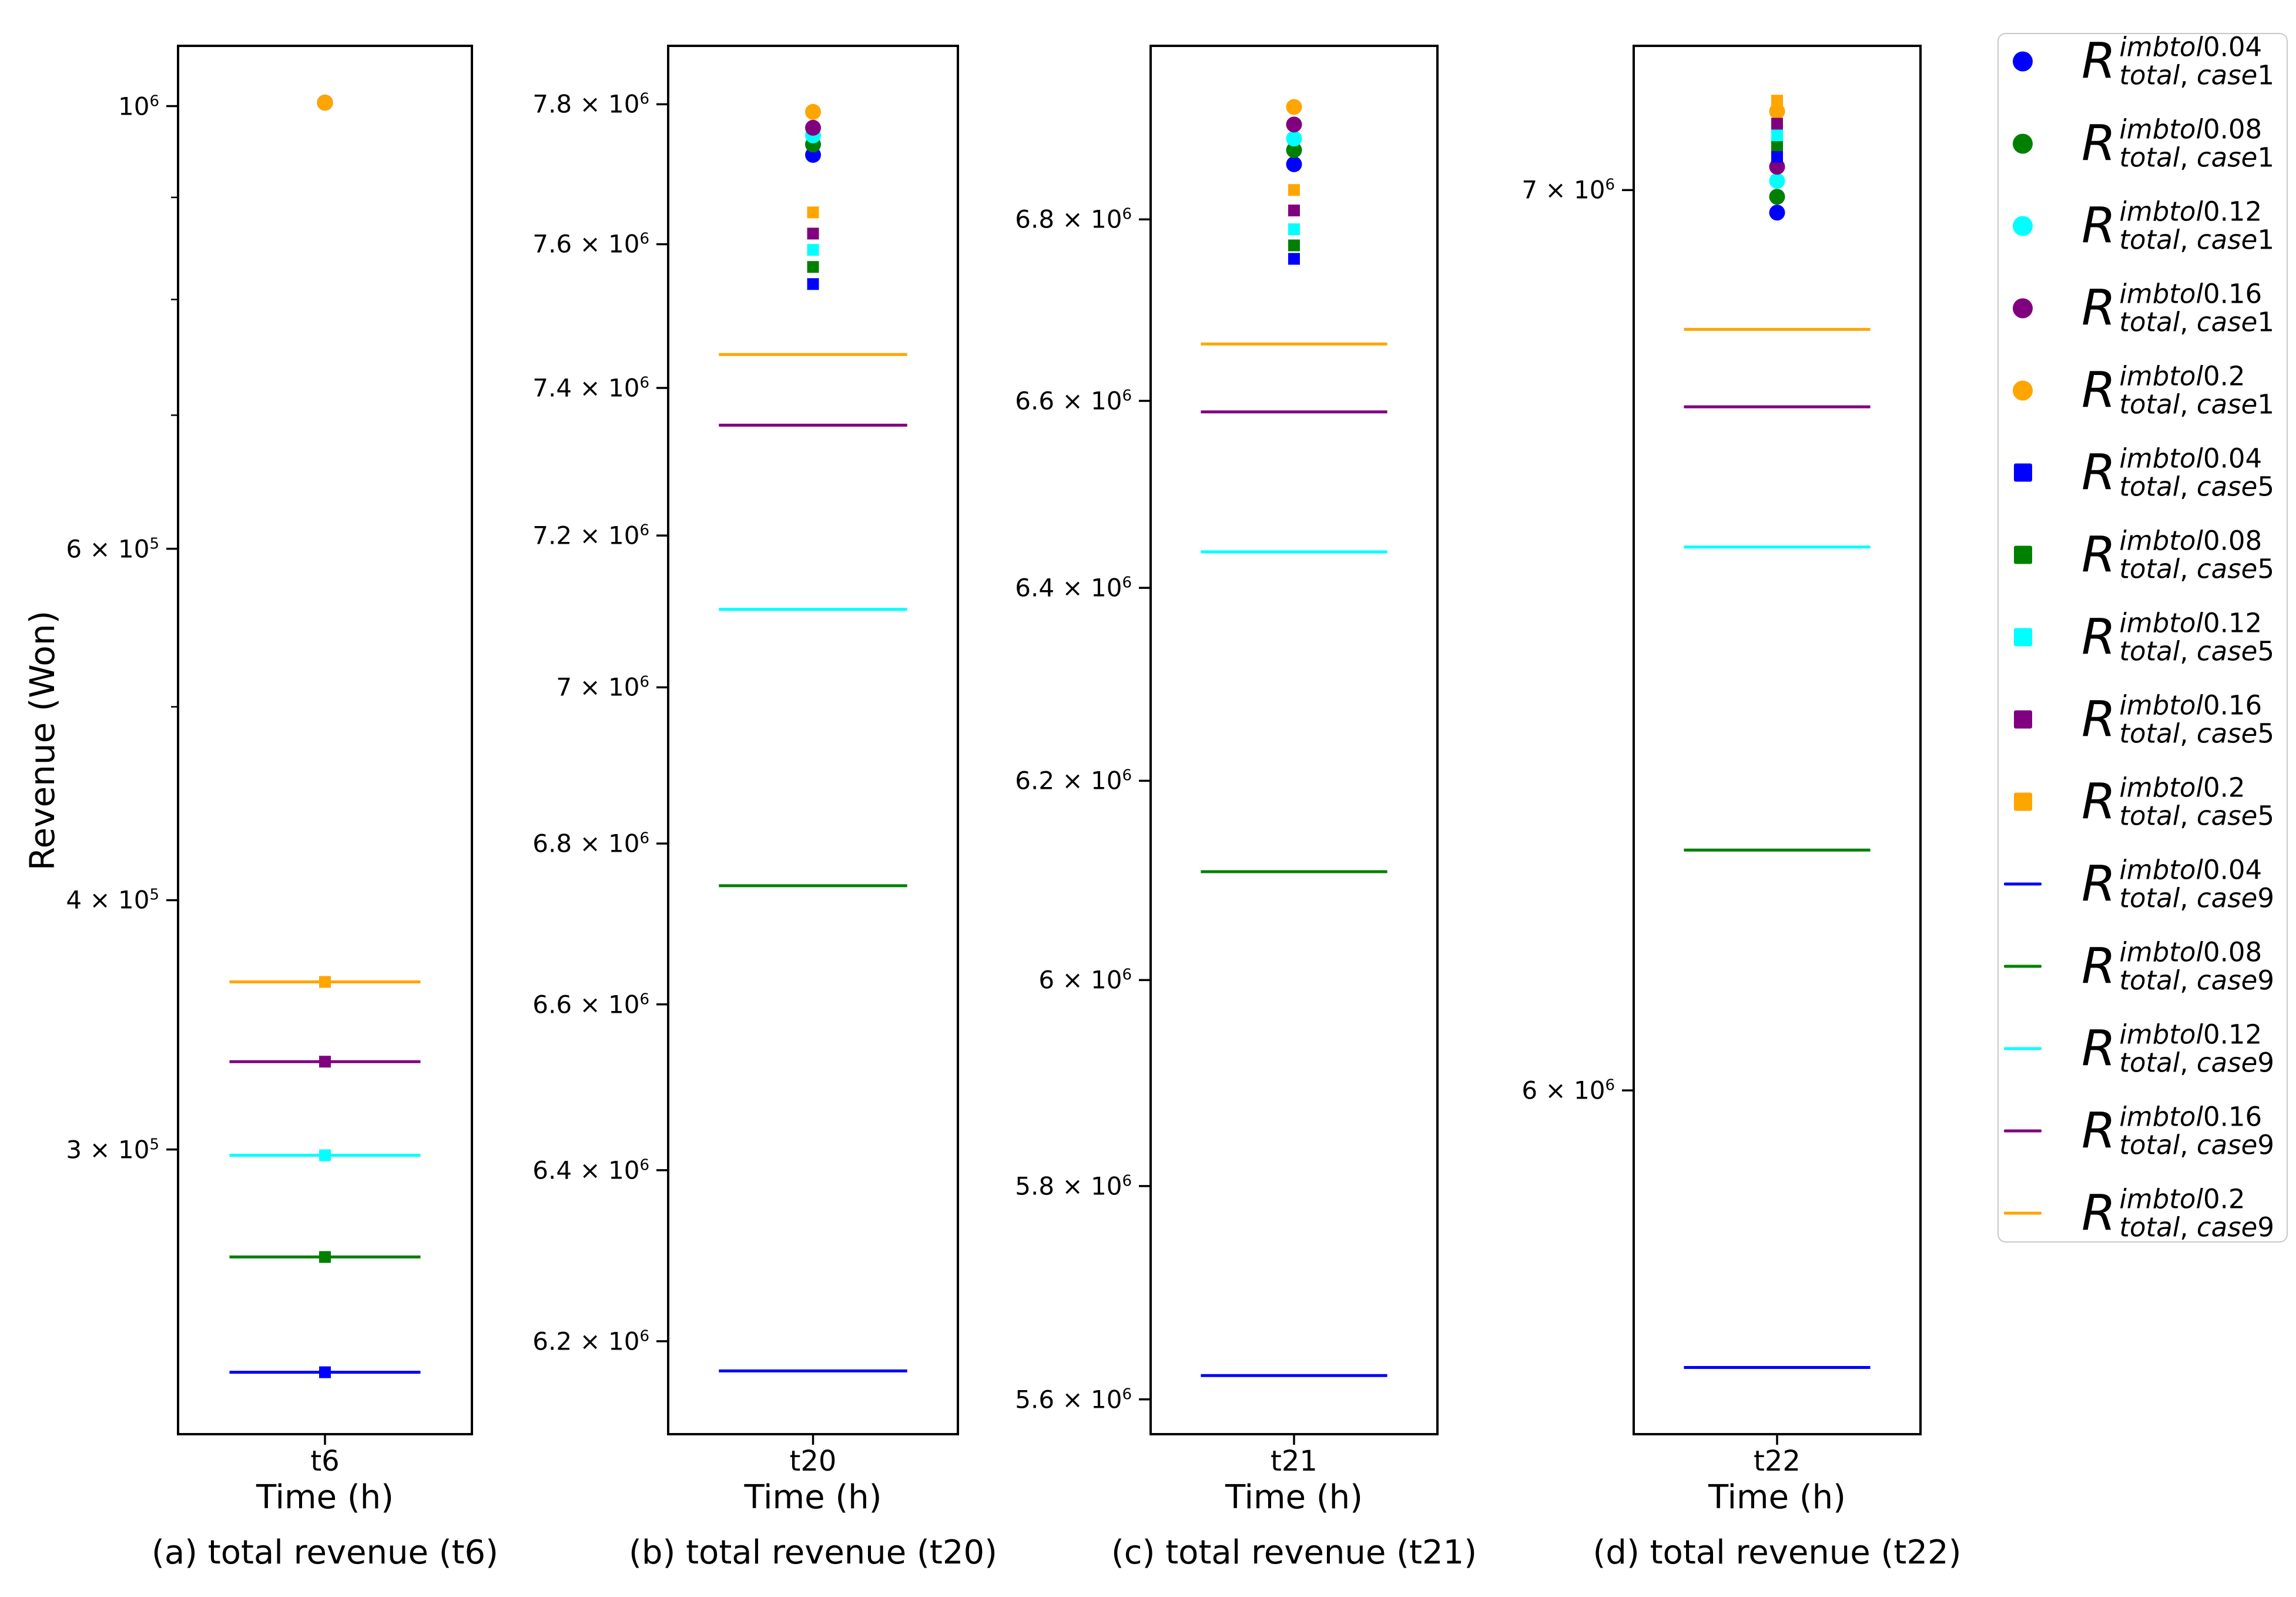 The height and width of the screenshot is (1597, 2296). I want to click on panel-b-case5-point-0.2, so click(813, 212).